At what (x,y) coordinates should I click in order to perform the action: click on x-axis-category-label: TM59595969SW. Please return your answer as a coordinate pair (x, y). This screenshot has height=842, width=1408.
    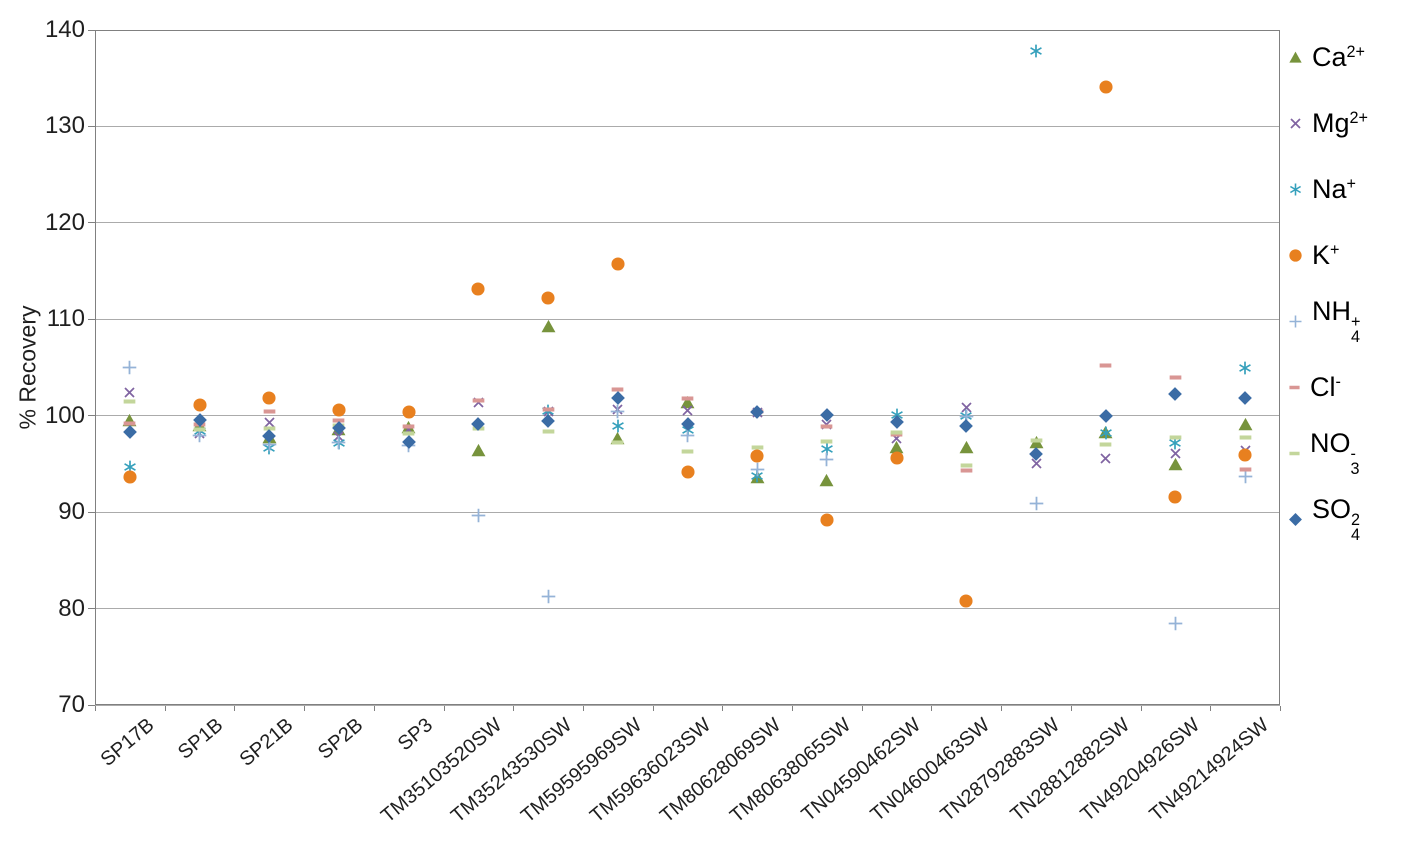
    Looking at the image, I should click on (581, 771).